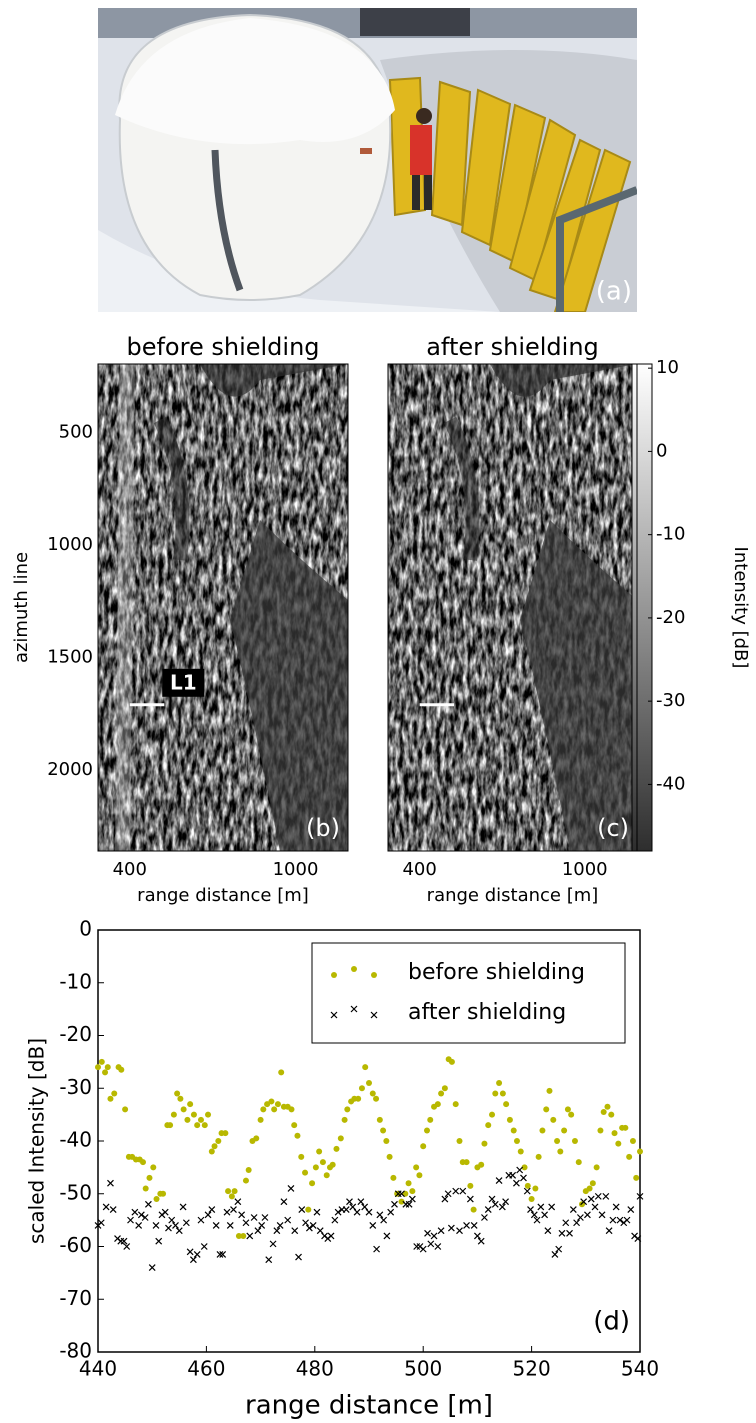 The height and width of the screenshot is (1423, 756). Describe the element at coordinates (222, 347) in the screenshot. I see `chart-title: before shielding` at that location.